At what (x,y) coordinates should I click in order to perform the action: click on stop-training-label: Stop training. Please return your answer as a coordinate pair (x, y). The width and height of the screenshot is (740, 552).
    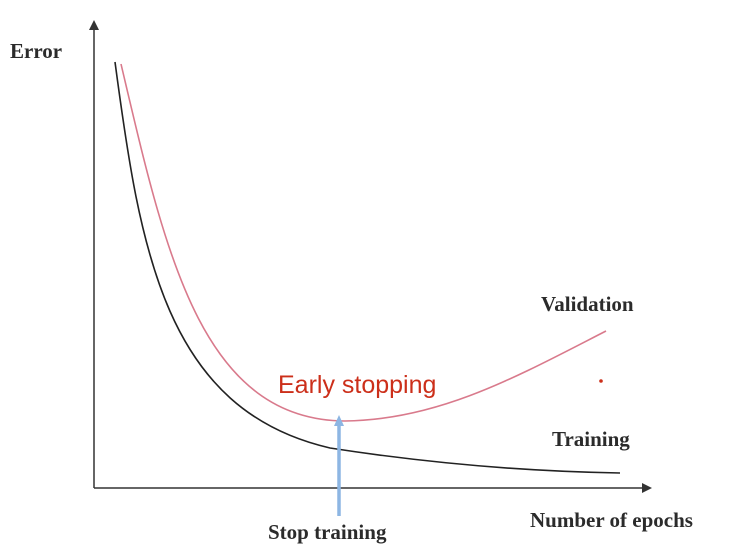
    Looking at the image, I should click on (327, 532).